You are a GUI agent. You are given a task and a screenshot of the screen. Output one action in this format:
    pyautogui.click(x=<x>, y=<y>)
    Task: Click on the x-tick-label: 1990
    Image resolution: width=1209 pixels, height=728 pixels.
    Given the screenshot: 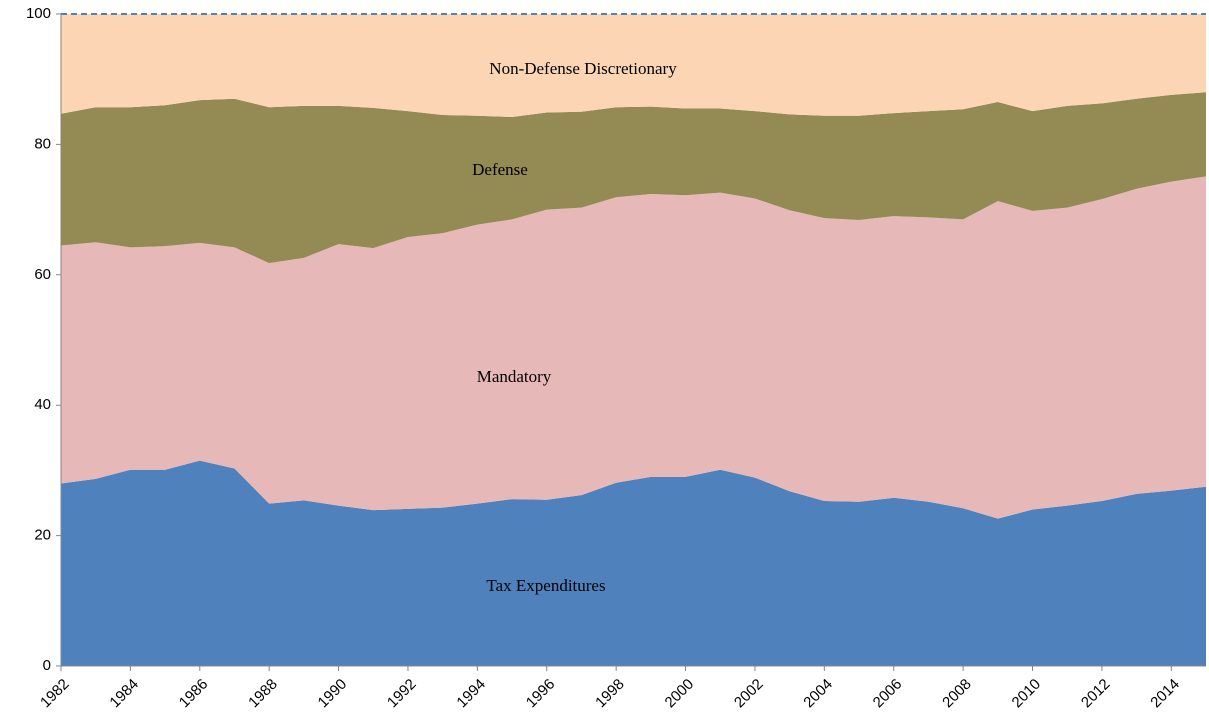 What is the action you would take?
    pyautogui.click(x=333, y=694)
    